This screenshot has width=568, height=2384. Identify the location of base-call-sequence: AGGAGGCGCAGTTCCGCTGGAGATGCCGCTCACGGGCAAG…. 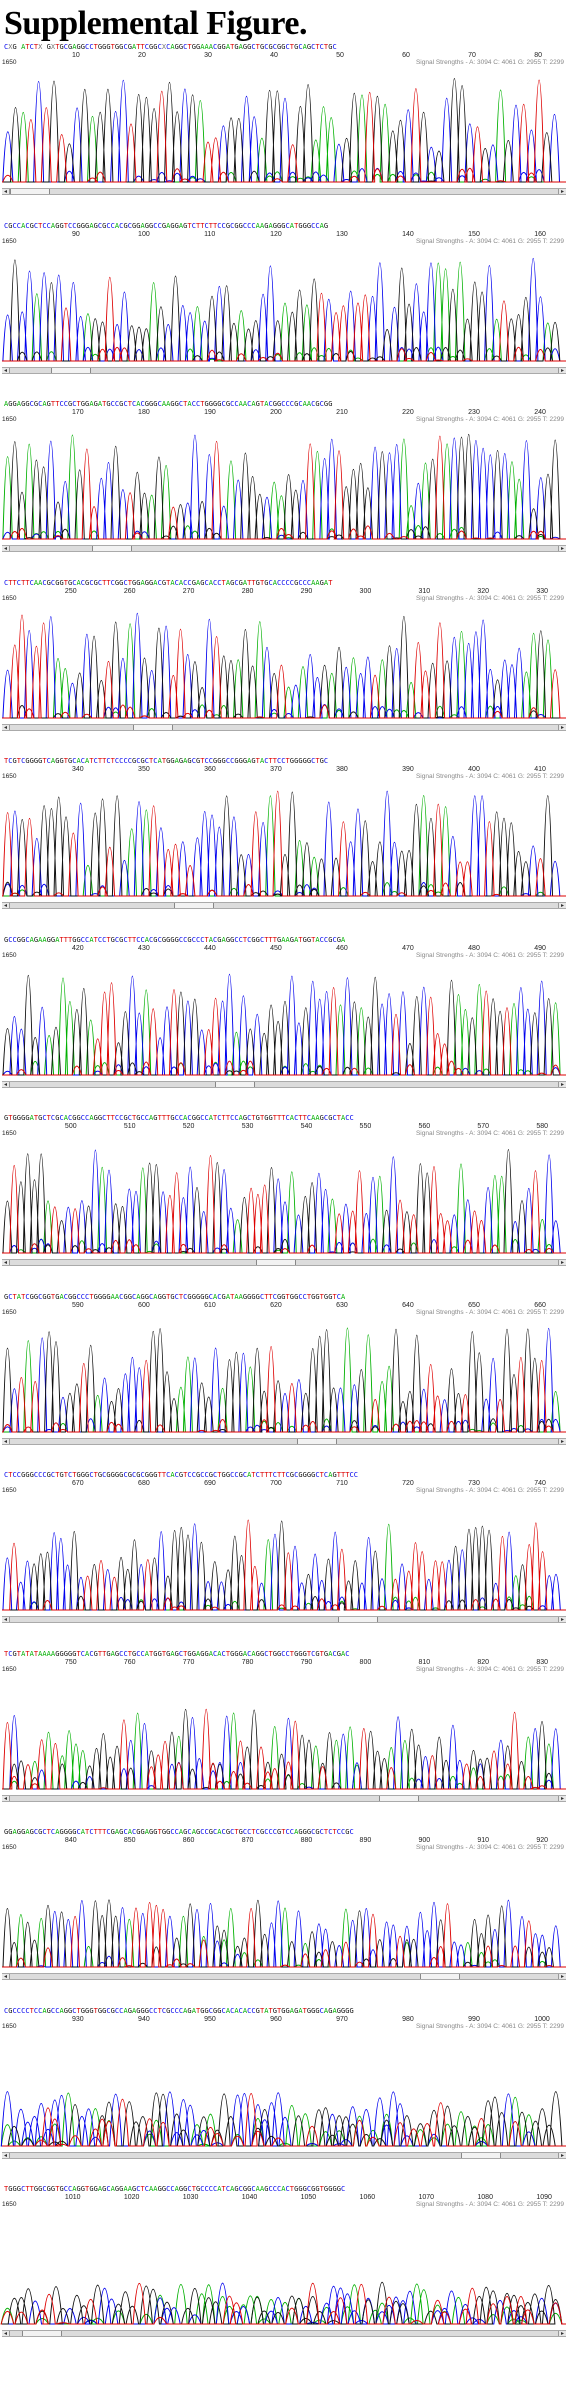
(168, 404).